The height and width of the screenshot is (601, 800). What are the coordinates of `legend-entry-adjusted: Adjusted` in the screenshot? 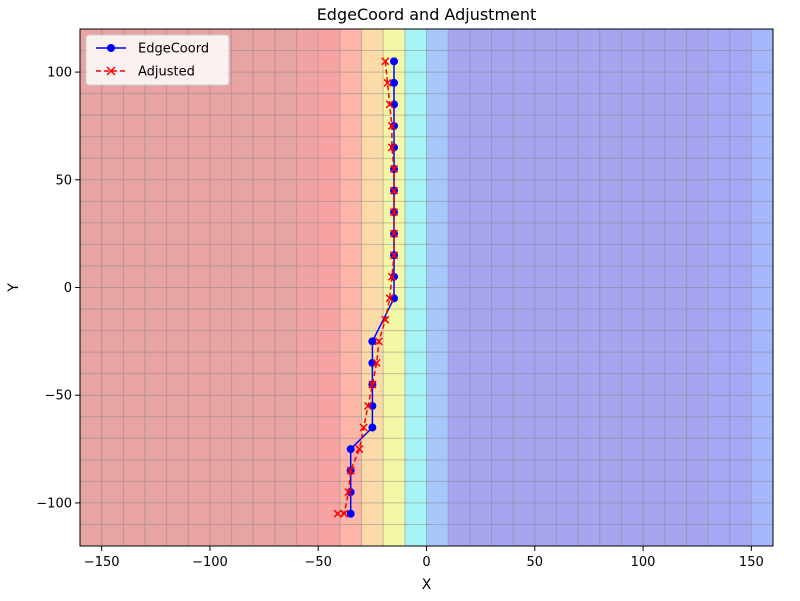 It's located at (145, 72).